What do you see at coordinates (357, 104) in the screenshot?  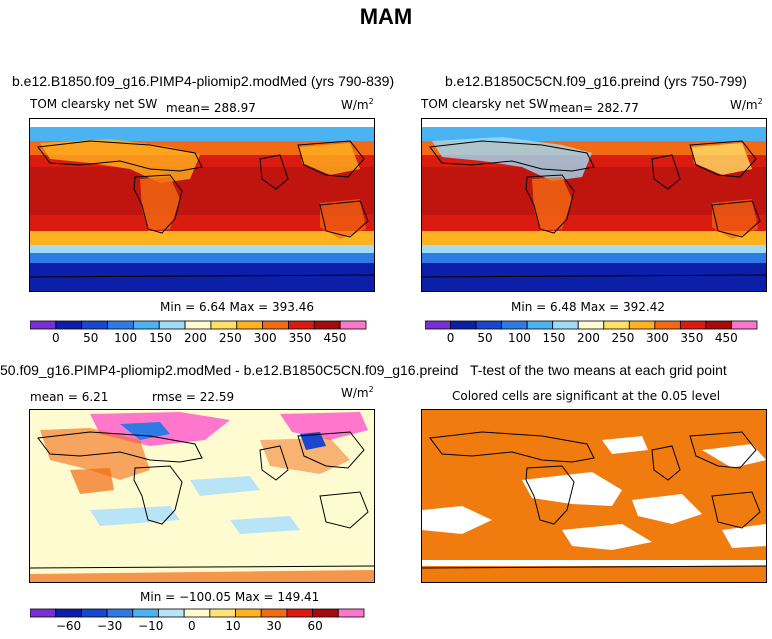 I see `panel1-units: W/m2` at bounding box center [357, 104].